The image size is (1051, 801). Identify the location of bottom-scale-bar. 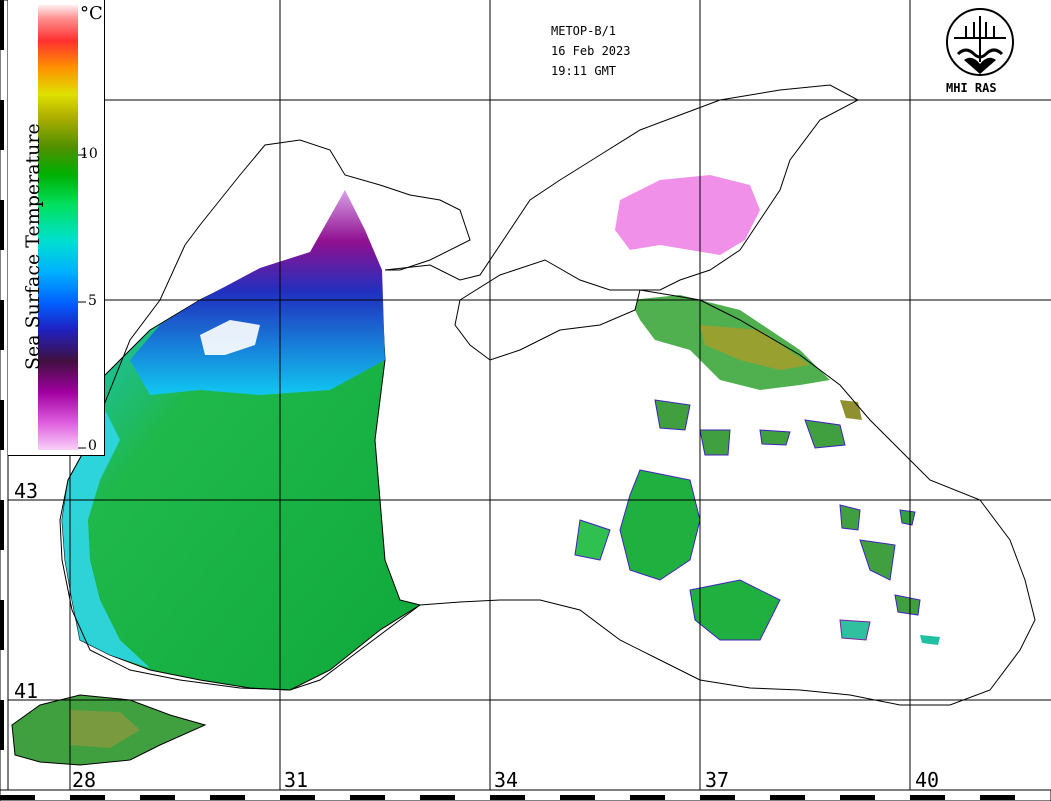
(525, 795).